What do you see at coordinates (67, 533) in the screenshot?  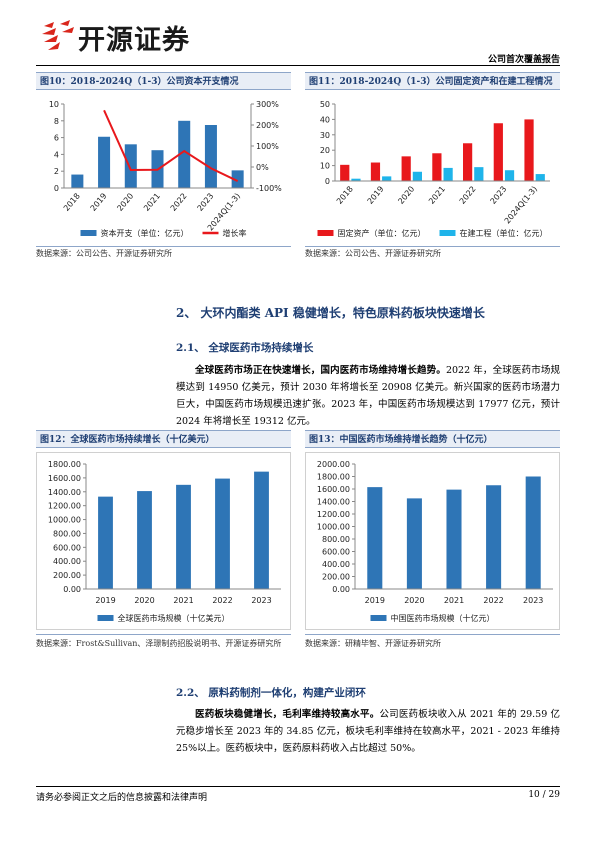 I see `y-tick-label: 800.00` at bounding box center [67, 533].